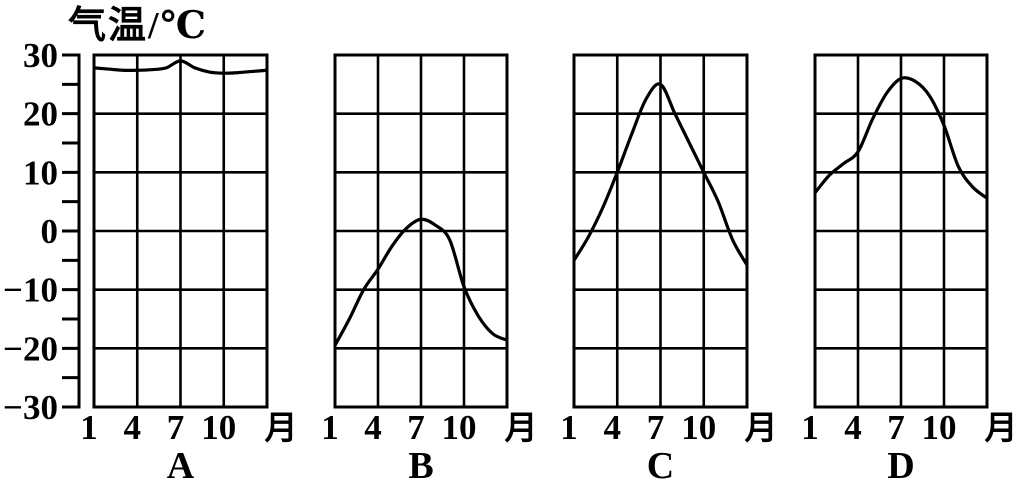  I want to click on y-tick-label: 30, so click(40, 55).